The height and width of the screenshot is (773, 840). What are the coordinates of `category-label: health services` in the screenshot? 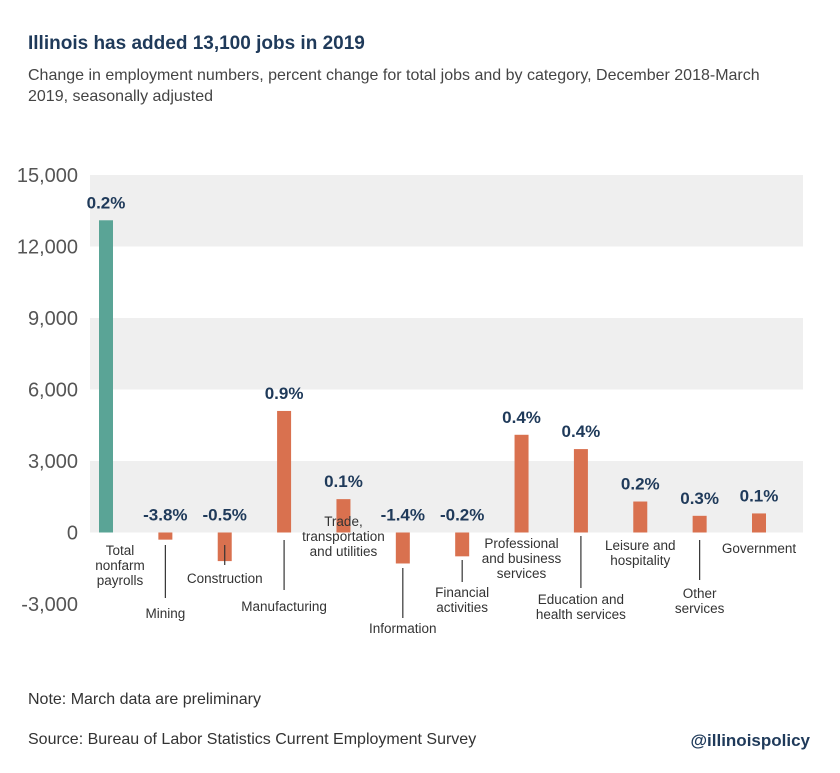 It's located at (581, 614).